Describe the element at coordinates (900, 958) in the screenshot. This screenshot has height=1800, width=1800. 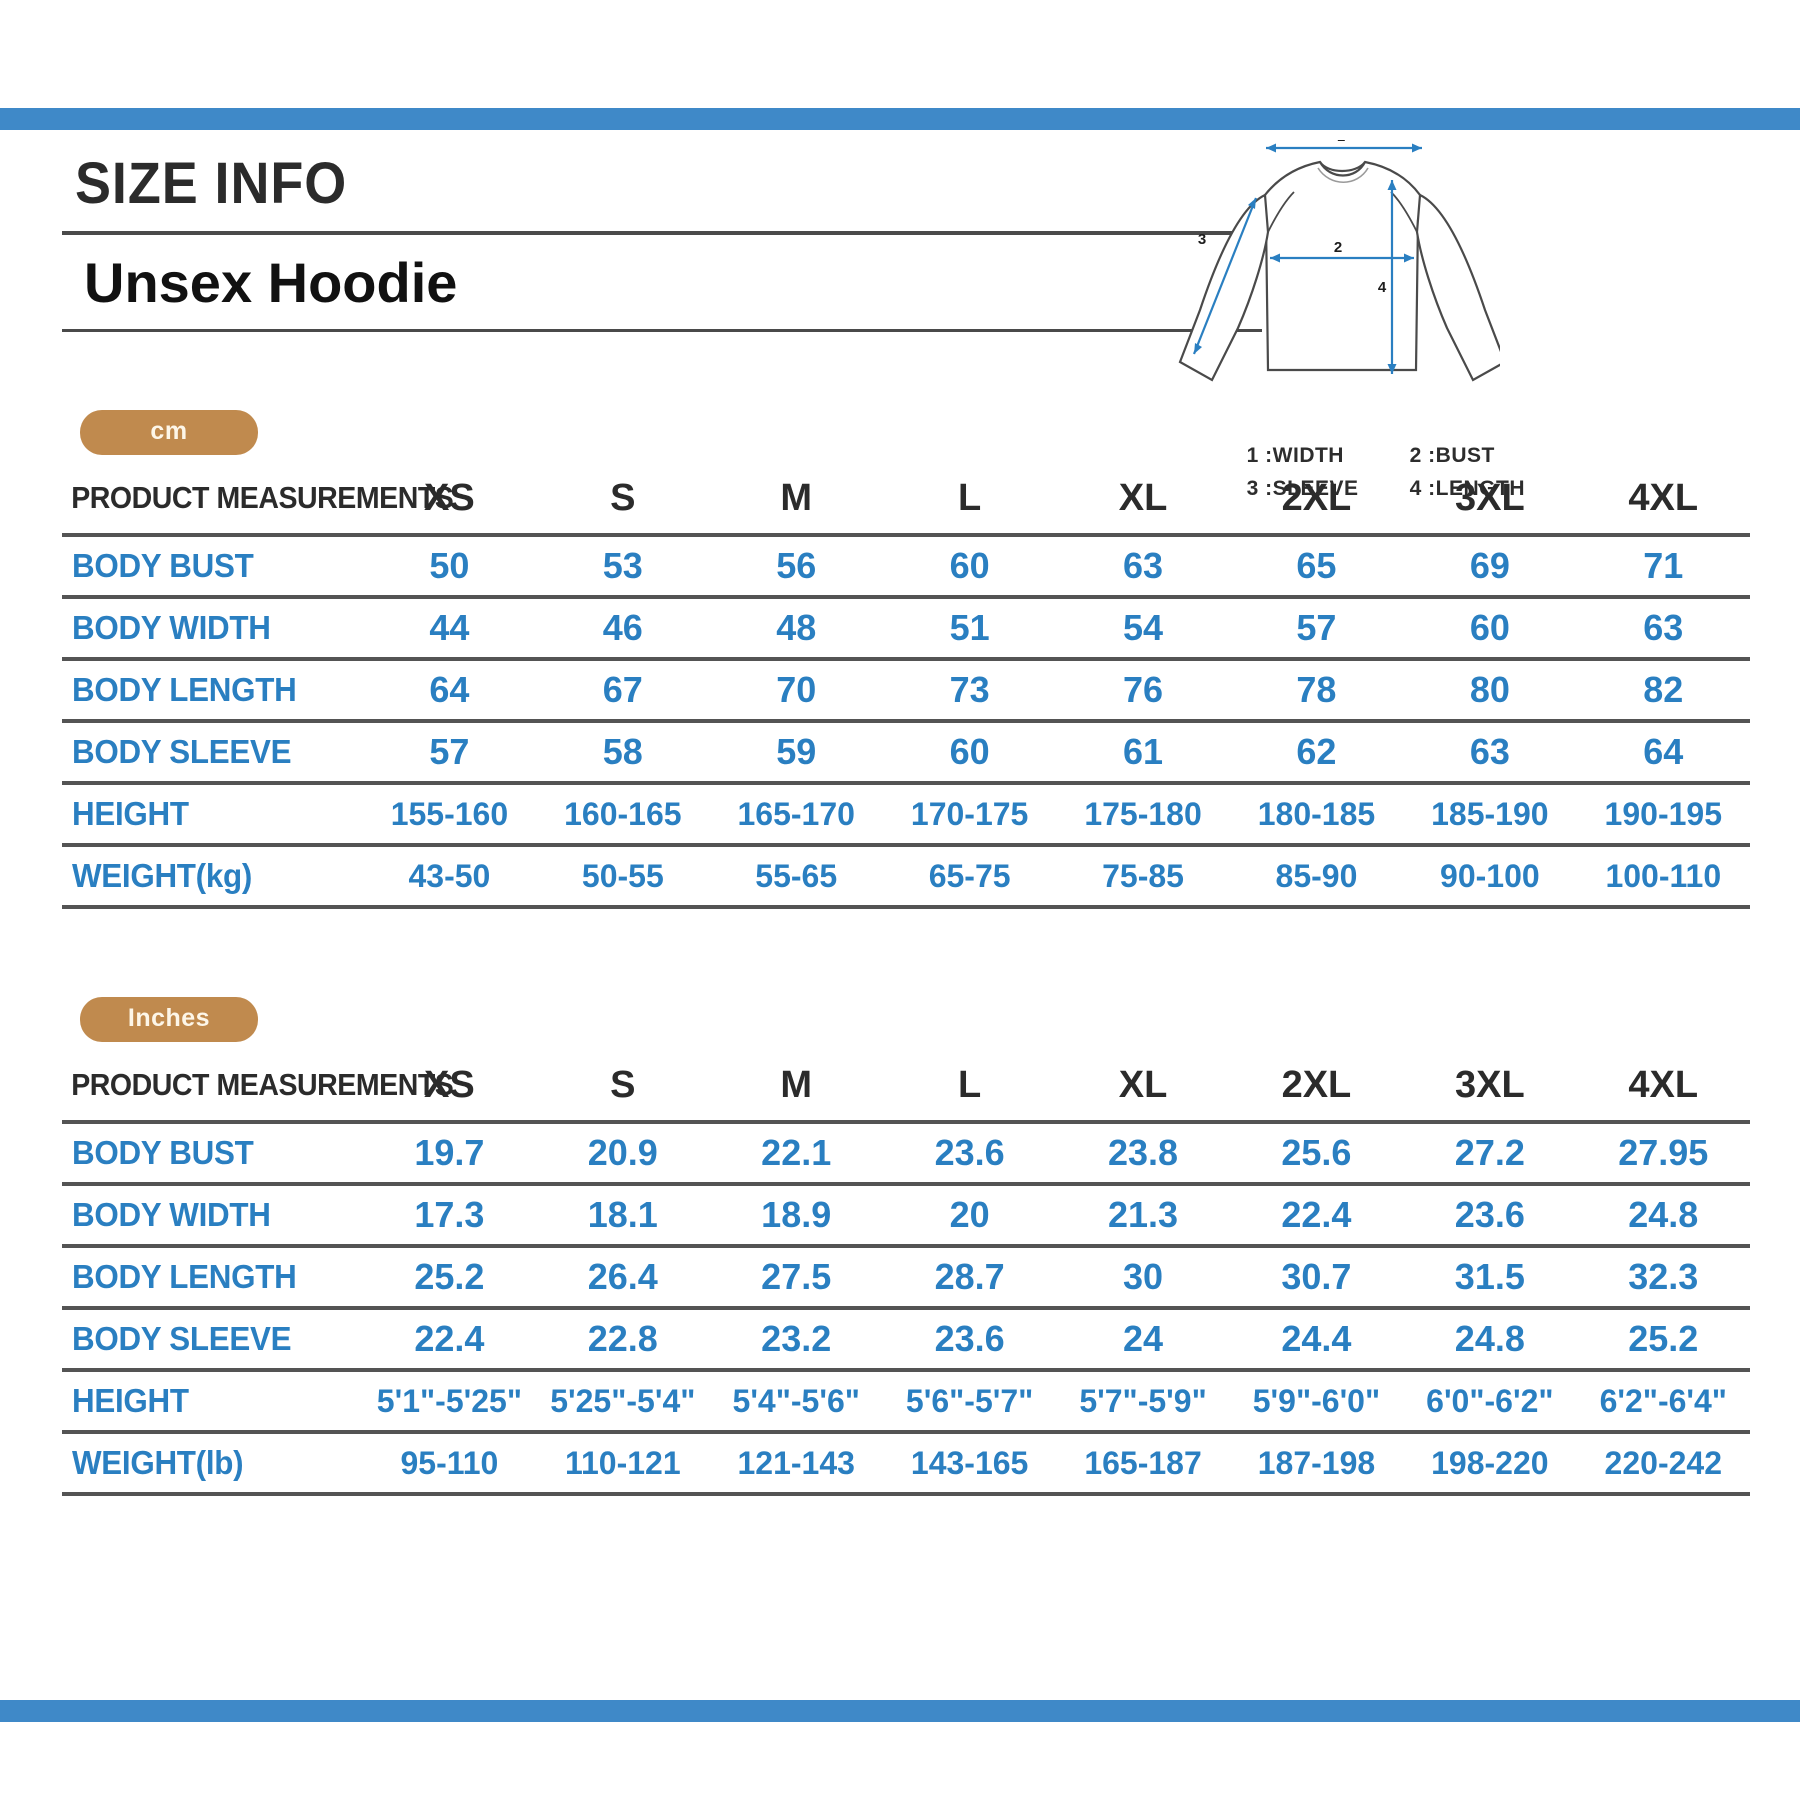
I see `spacer-above-inches` at that location.